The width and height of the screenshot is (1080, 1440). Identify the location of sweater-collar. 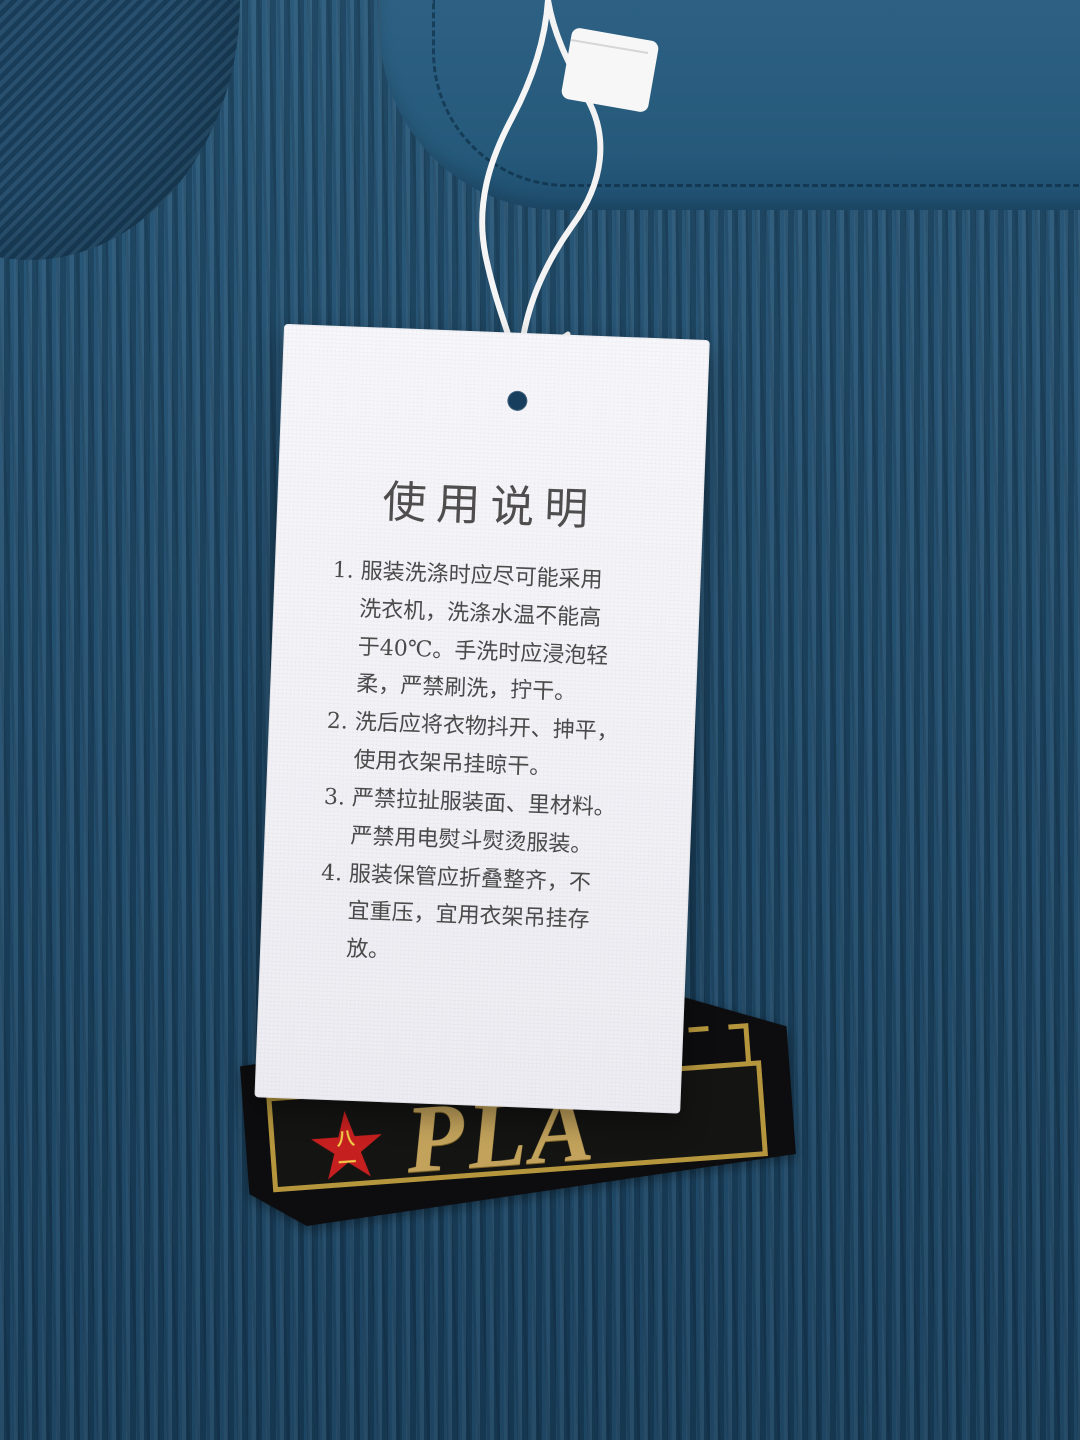
(120, 130).